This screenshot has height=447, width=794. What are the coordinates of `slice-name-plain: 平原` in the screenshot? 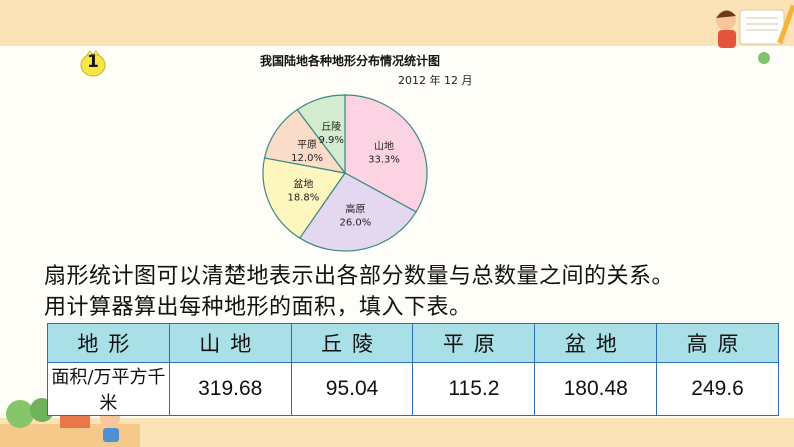 It's located at (307, 145).